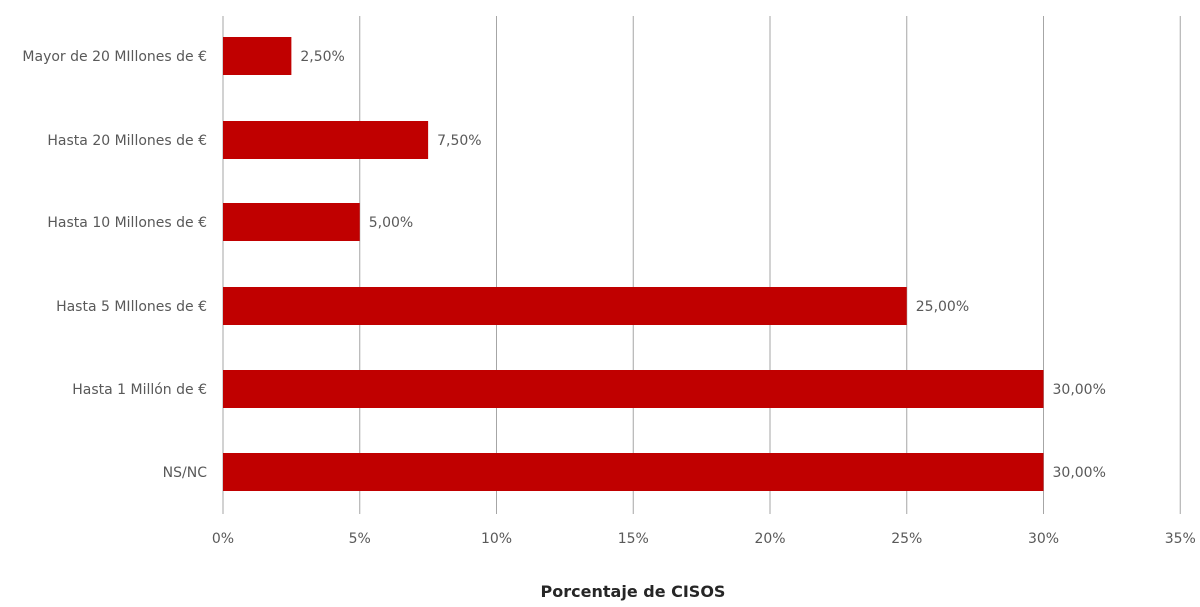 The width and height of the screenshot is (1200, 607). I want to click on data-label: 25,00%, so click(942, 307).